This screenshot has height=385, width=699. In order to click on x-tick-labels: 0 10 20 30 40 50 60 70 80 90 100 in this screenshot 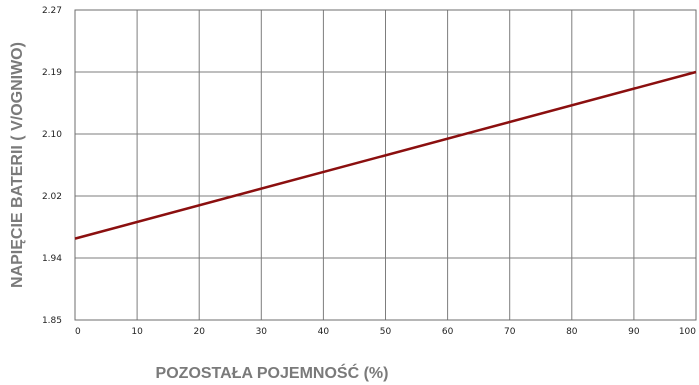, I will do `click(385, 332)`.